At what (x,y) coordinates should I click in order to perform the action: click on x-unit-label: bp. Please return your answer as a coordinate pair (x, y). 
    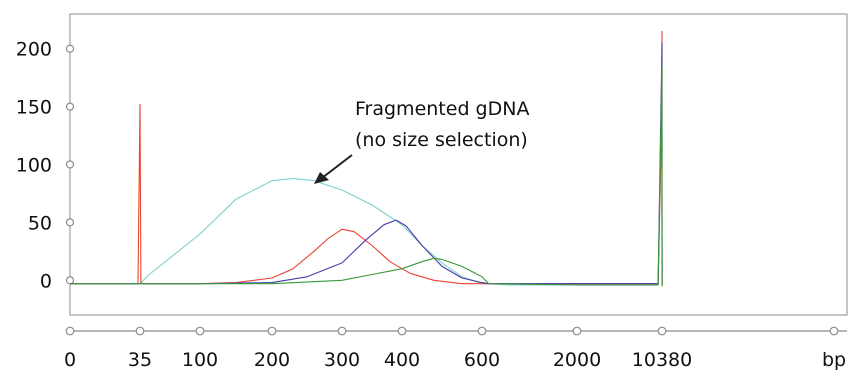
    Looking at the image, I should click on (834, 360).